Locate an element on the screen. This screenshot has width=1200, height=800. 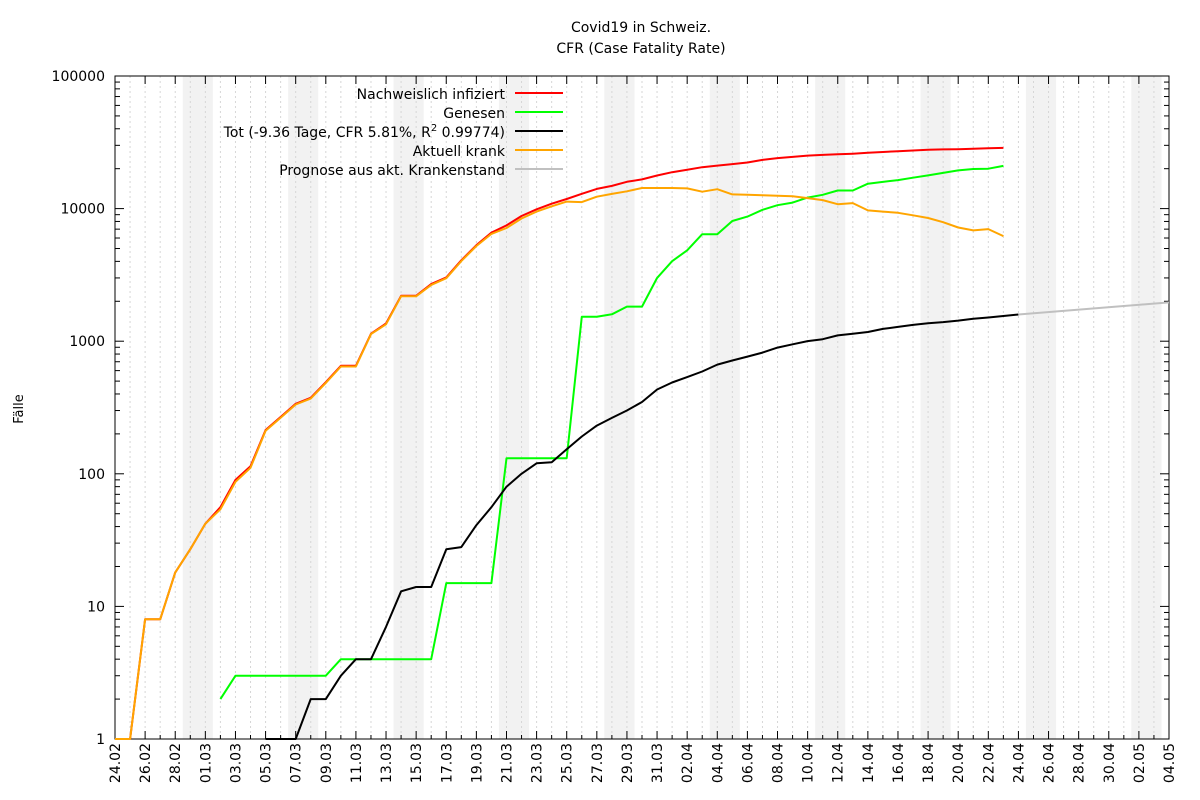
x-tick-label-19: 02.04 is located at coordinates (688, 763).